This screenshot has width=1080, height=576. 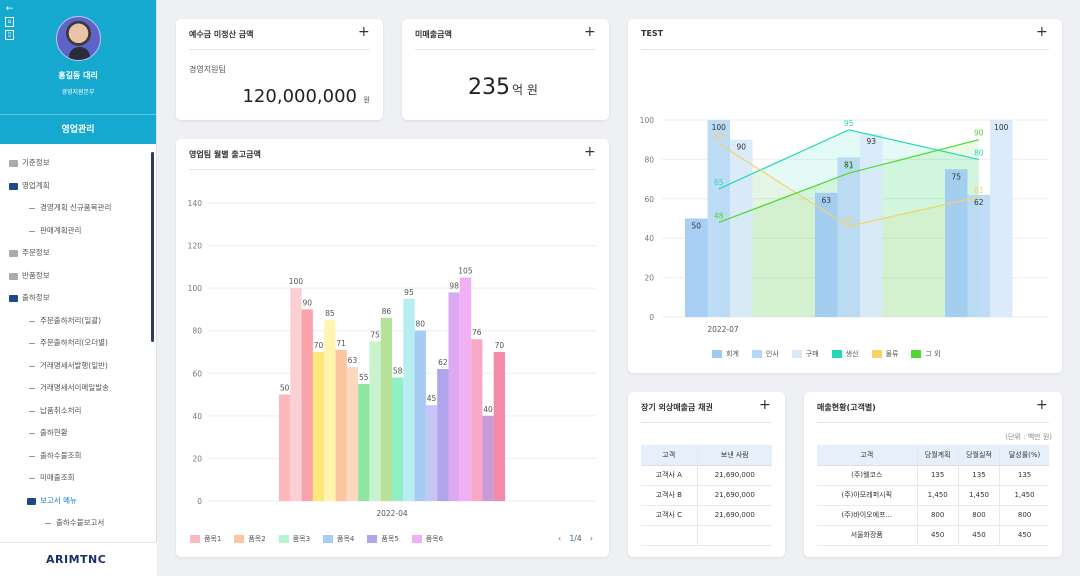 I want to click on sidebar-item: 경영계획 신규품목관리, so click(x=75, y=208).